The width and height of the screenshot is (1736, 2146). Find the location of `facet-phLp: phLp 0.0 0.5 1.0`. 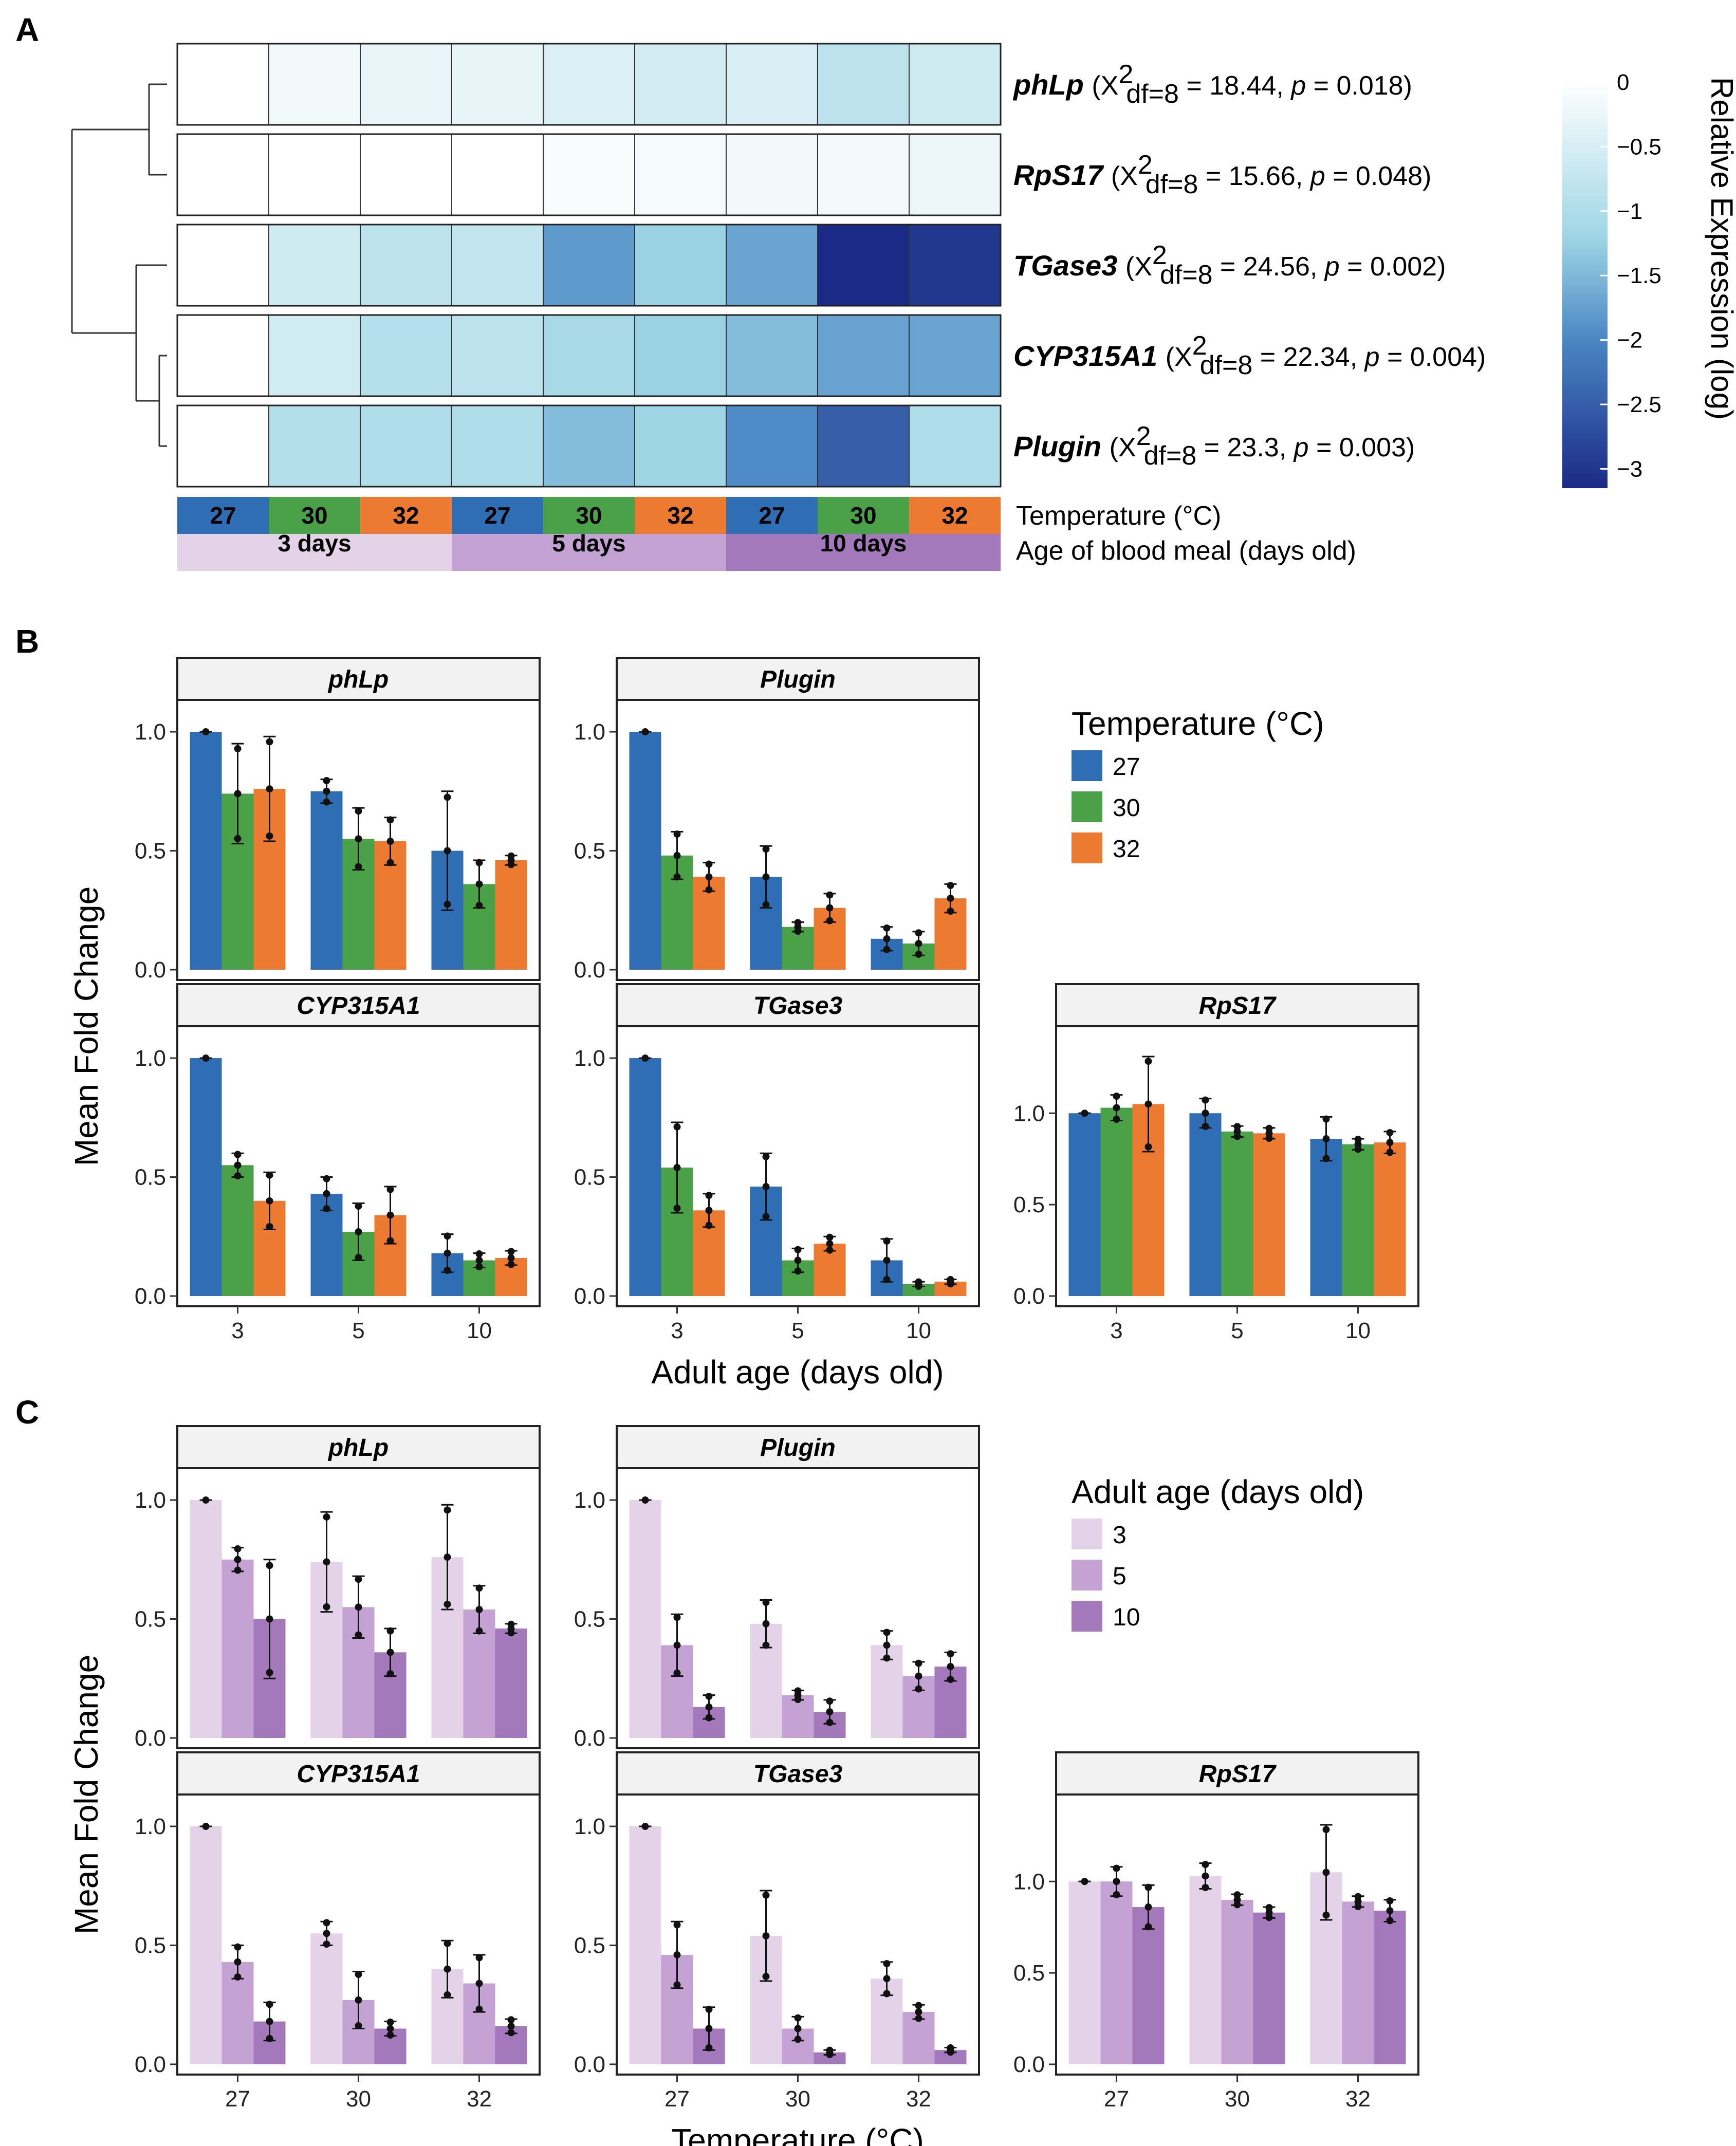

facet-phLp: phLp 0.0 0.5 1.0 is located at coordinates (338, 1588).